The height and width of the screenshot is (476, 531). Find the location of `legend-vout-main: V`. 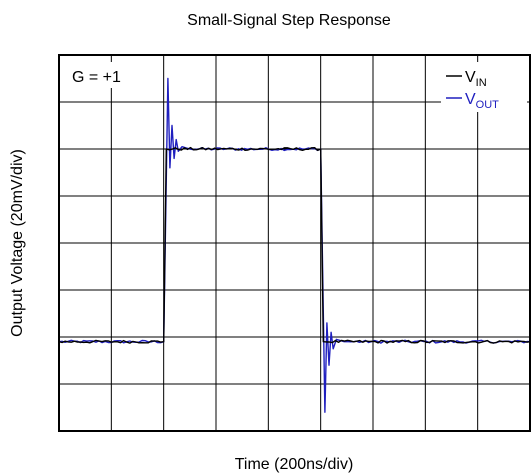

legend-vout-main: V is located at coordinates (470, 99).